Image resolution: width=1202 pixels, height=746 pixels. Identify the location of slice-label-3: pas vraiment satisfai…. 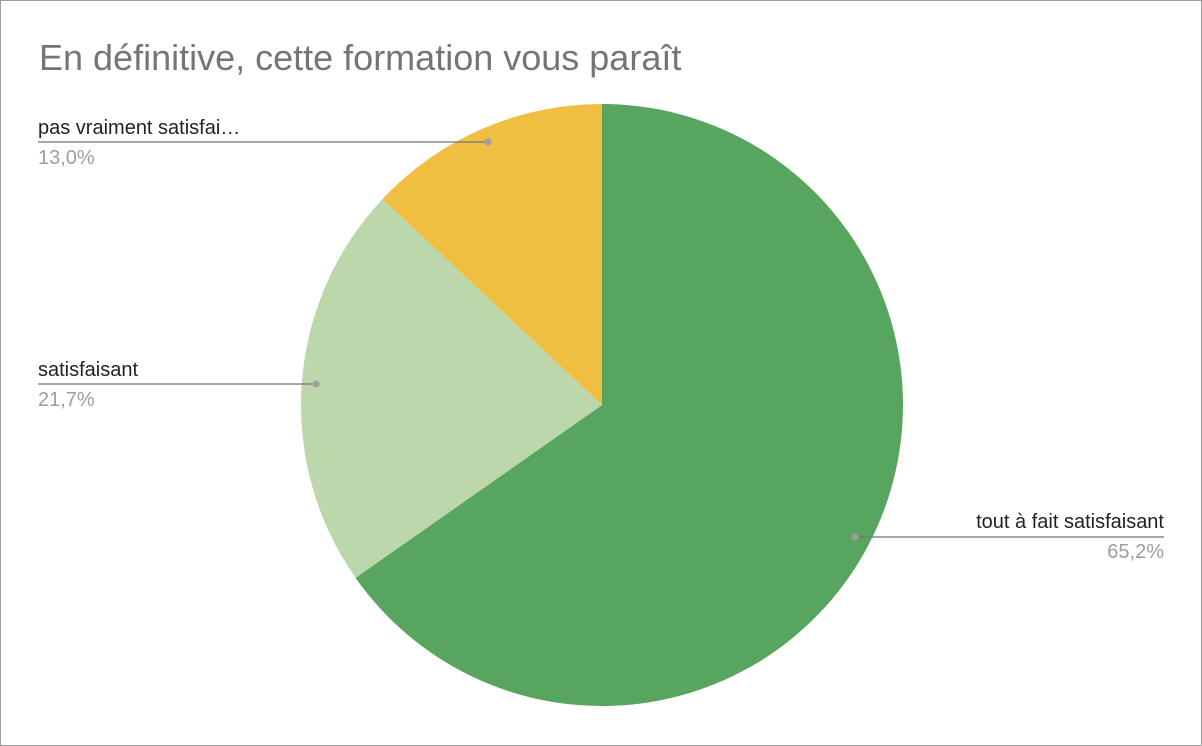
(139, 128).